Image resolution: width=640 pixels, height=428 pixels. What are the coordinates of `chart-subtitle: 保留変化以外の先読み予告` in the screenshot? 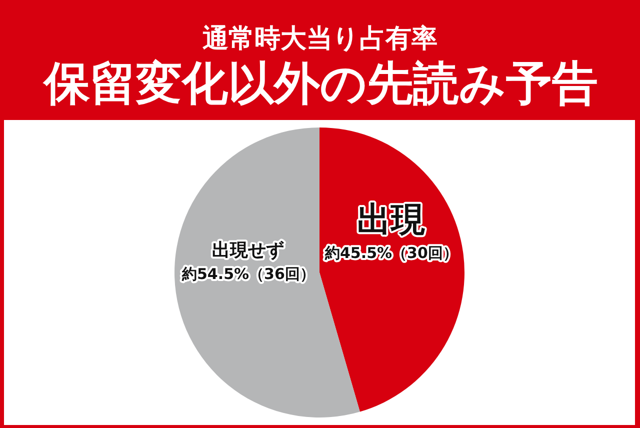 It's located at (320, 83).